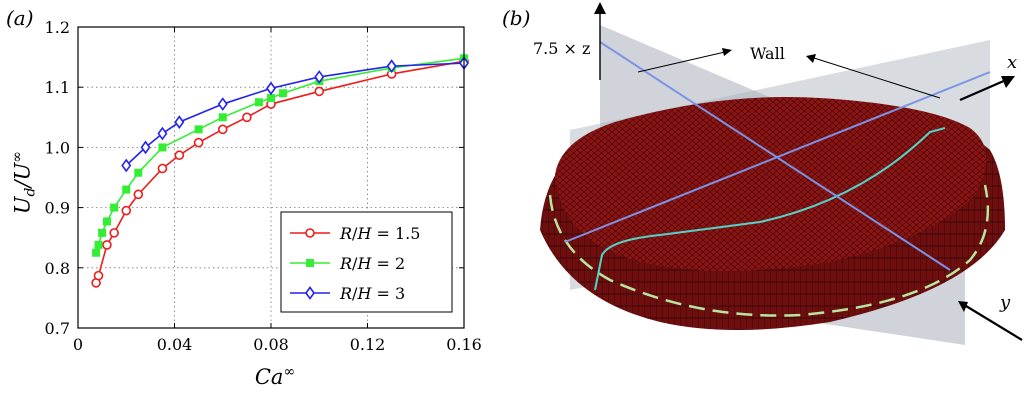  What do you see at coordinates (681, 62) in the screenshot?
I see `wall-arrow-left-line` at bounding box center [681, 62].